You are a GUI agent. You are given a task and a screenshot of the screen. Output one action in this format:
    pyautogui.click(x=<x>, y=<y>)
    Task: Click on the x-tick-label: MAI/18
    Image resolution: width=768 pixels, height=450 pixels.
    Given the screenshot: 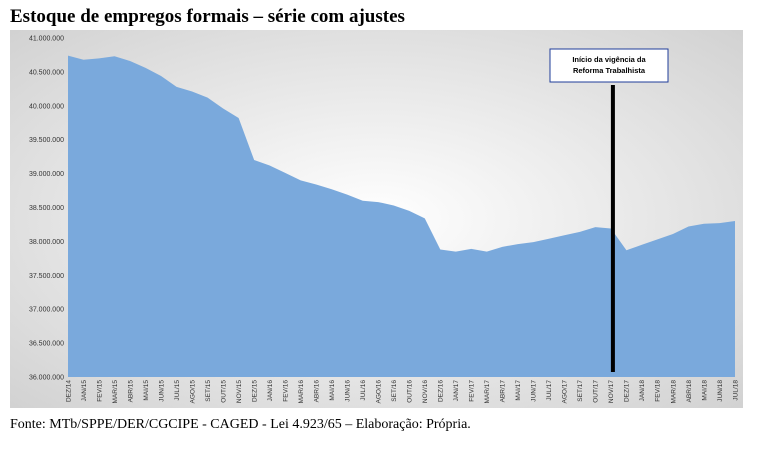 What is the action you would take?
    pyautogui.click(x=704, y=390)
    